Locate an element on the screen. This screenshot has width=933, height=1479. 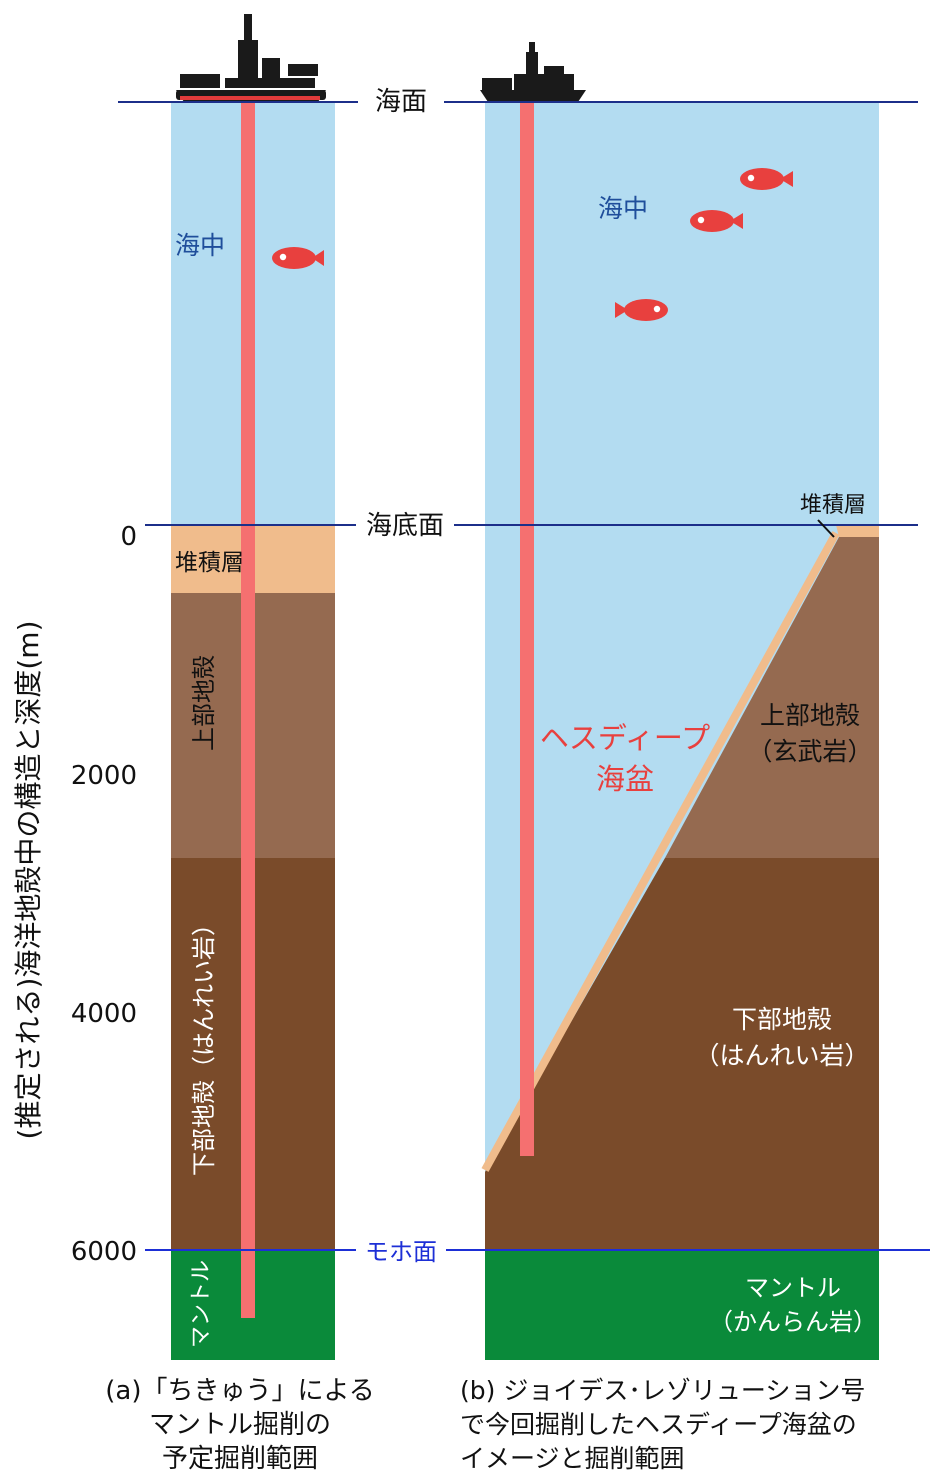
hess-deep-label-line2: 海盆 is located at coordinates (625, 779).